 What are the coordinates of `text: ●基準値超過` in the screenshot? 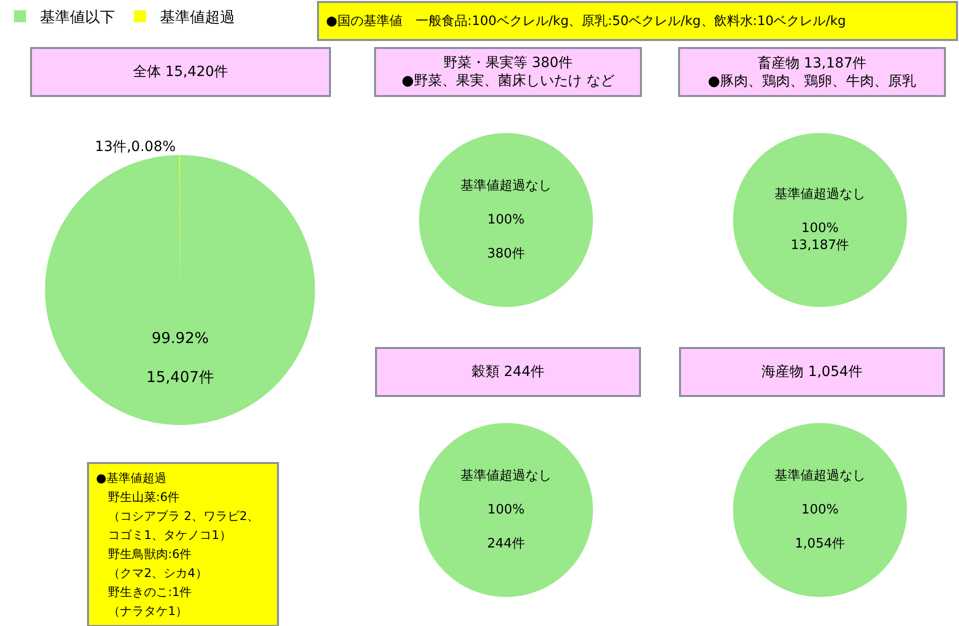 It's located at (131, 478).